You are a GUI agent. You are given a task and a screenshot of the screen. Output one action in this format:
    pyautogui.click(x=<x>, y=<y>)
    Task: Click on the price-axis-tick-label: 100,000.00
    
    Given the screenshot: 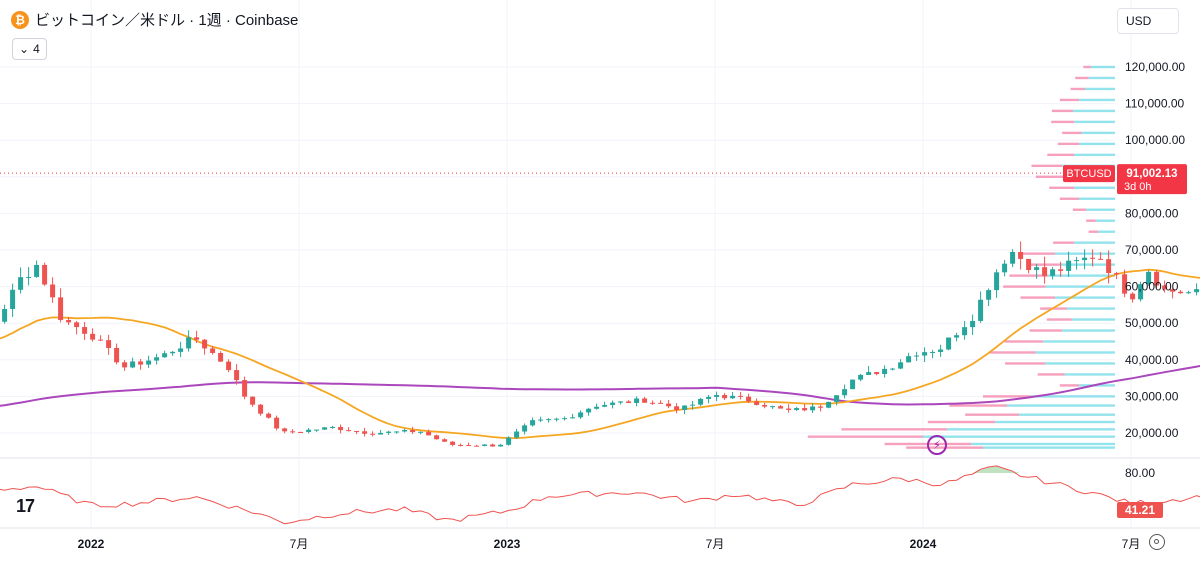 What is the action you would take?
    pyautogui.click(x=1155, y=140)
    